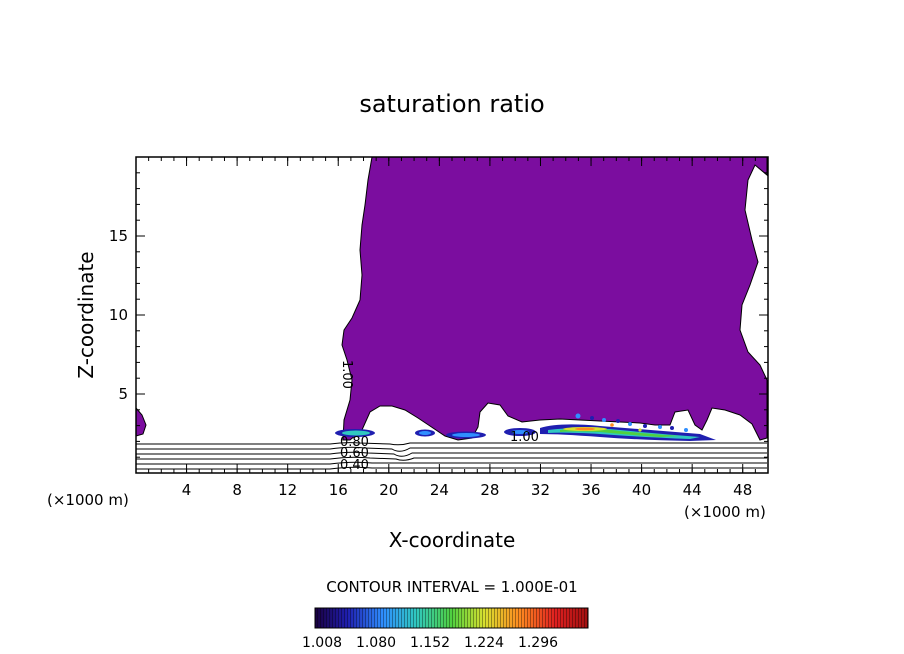 The image size is (904, 654). What do you see at coordinates (641, 490) in the screenshot?
I see `x-tick-label: 40` at bounding box center [641, 490].